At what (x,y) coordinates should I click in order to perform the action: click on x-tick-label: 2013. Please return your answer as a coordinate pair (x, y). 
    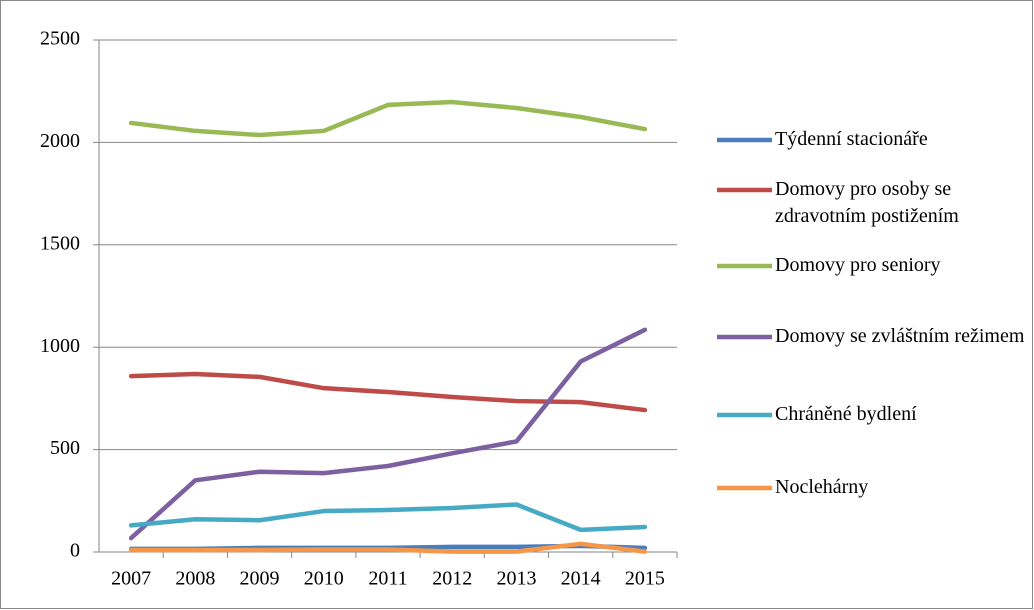
    Looking at the image, I should click on (516, 579).